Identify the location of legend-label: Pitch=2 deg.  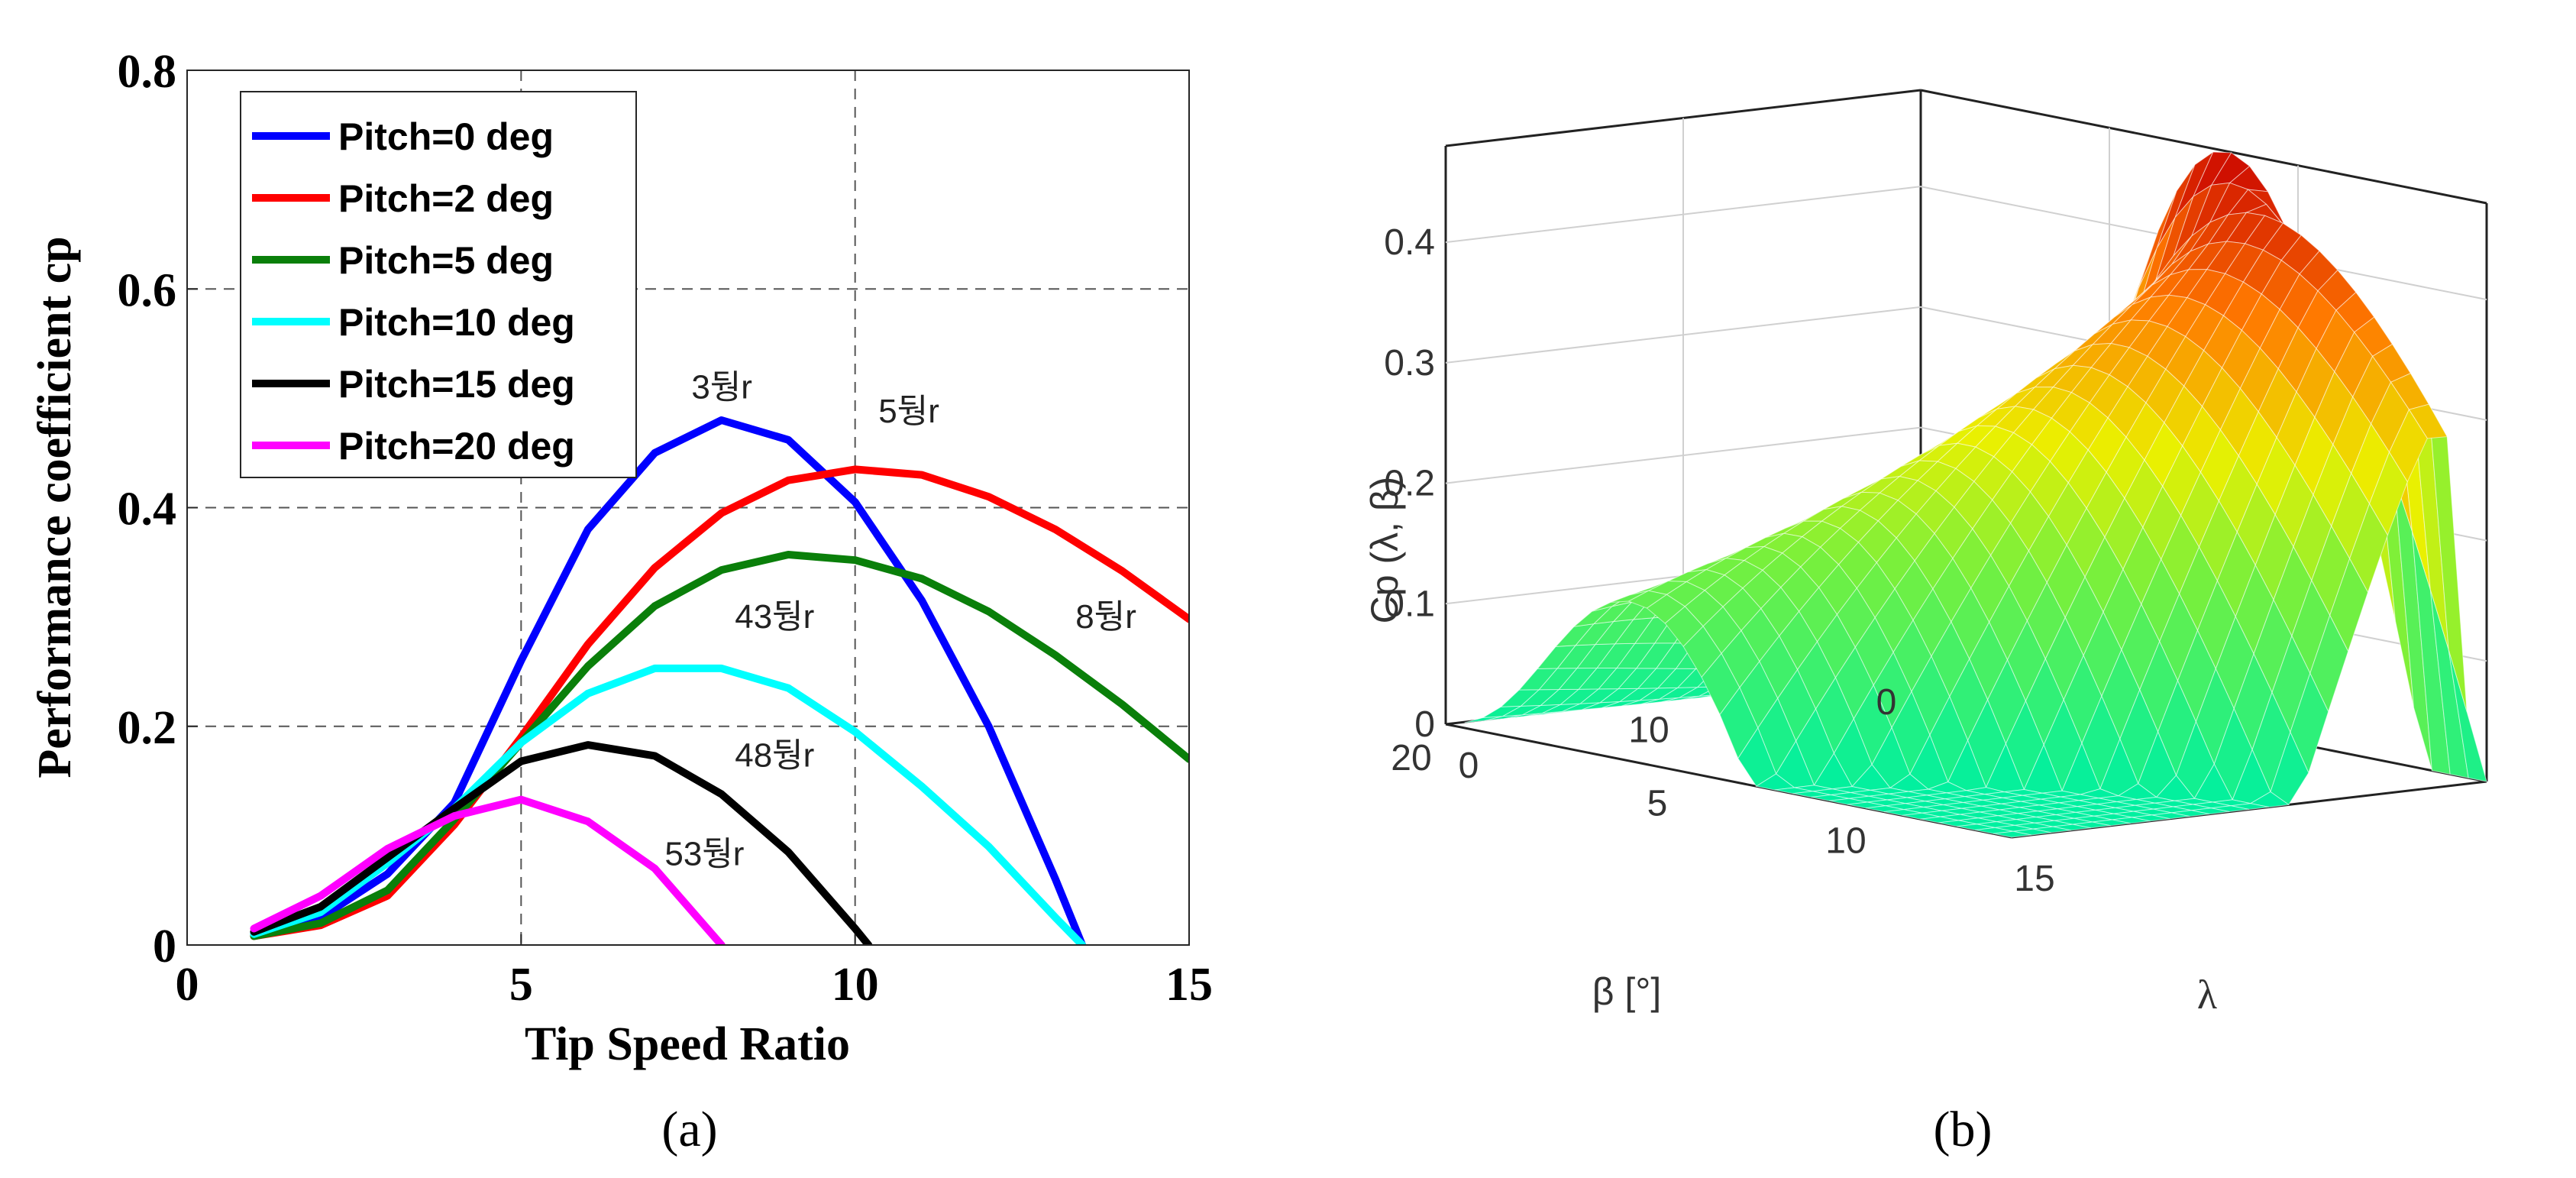
(446, 198).